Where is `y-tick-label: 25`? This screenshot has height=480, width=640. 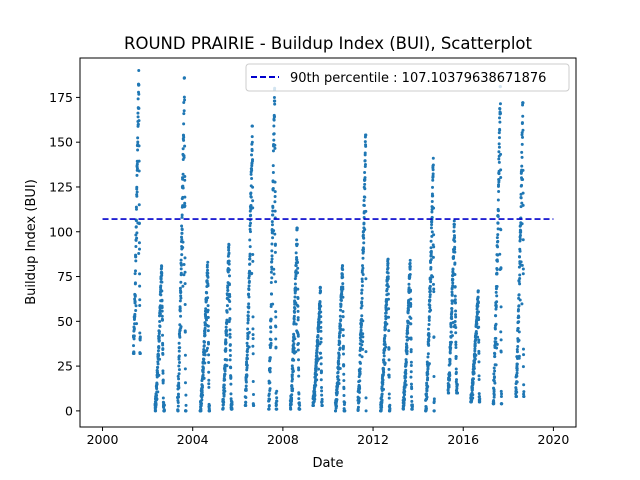 y-tick-label: 25 is located at coordinates (65, 366).